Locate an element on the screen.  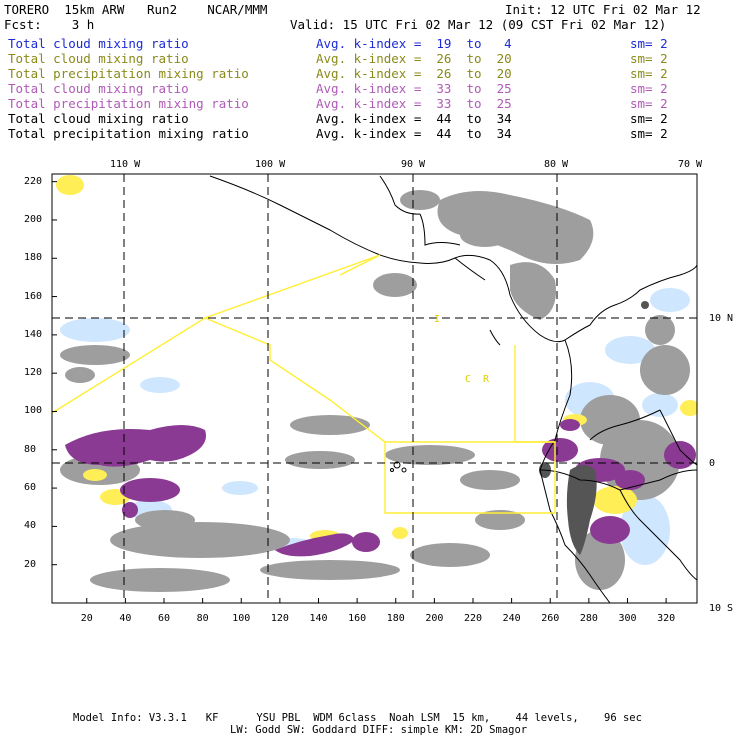
legend-field-6: Total precipitation mixing ratio is located at coordinates (128, 133).